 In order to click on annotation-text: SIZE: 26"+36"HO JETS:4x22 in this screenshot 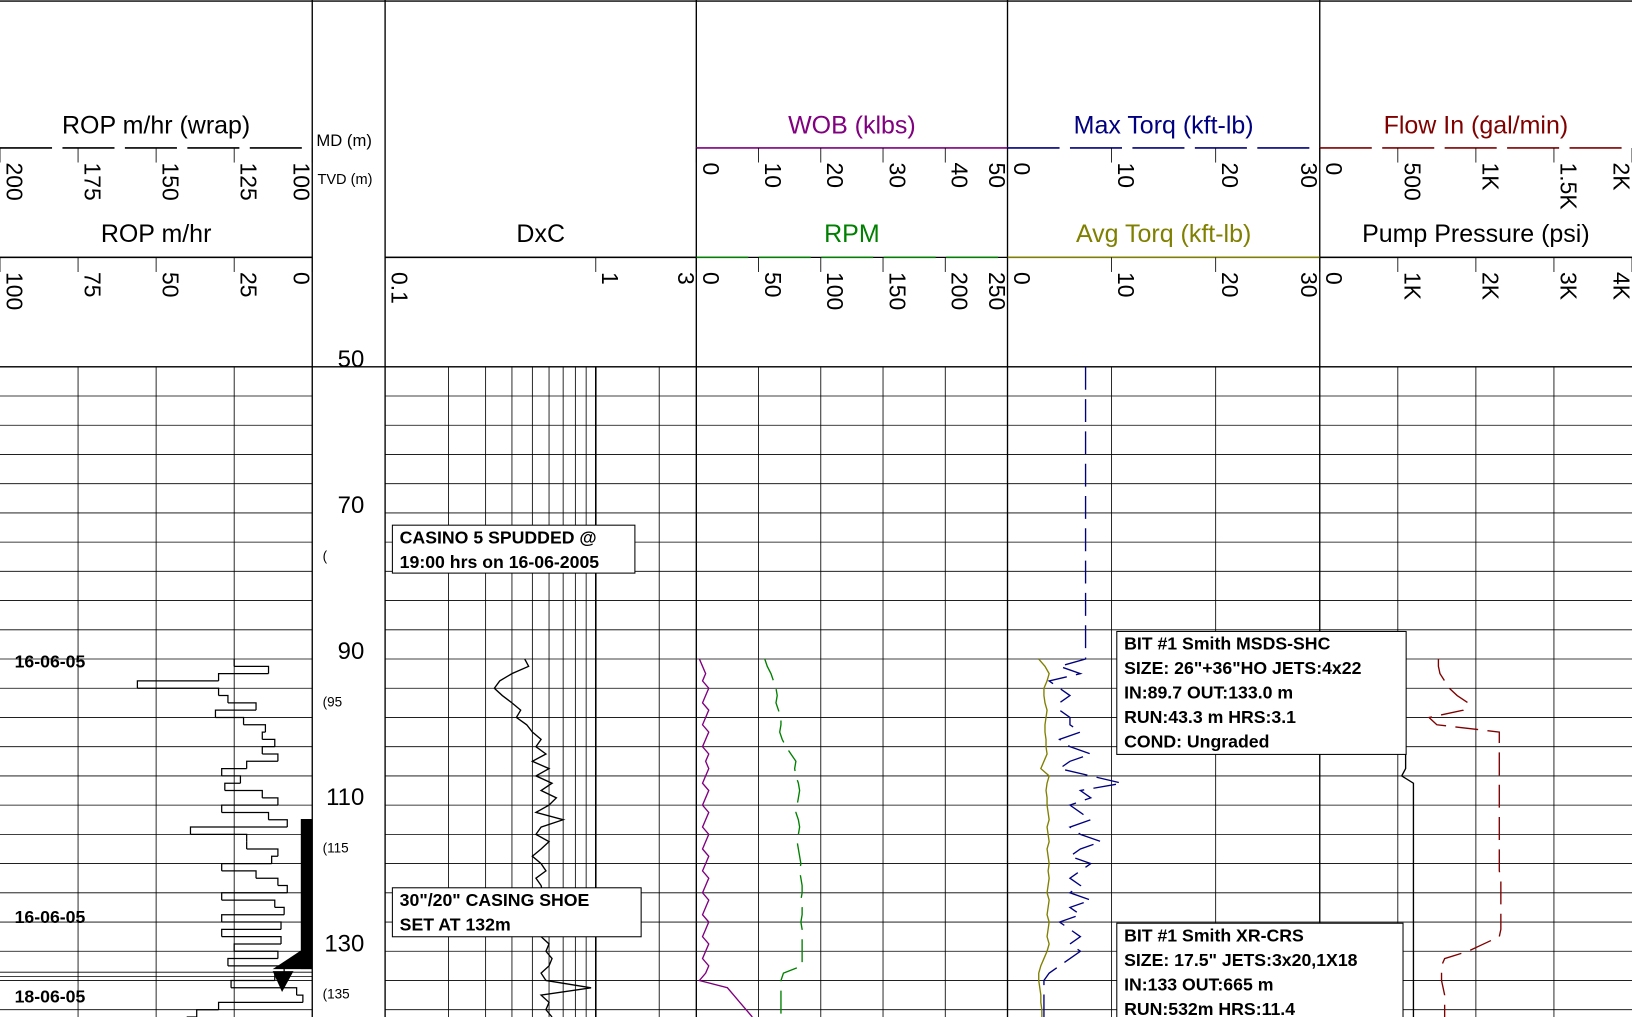, I will do `click(1243, 668)`.